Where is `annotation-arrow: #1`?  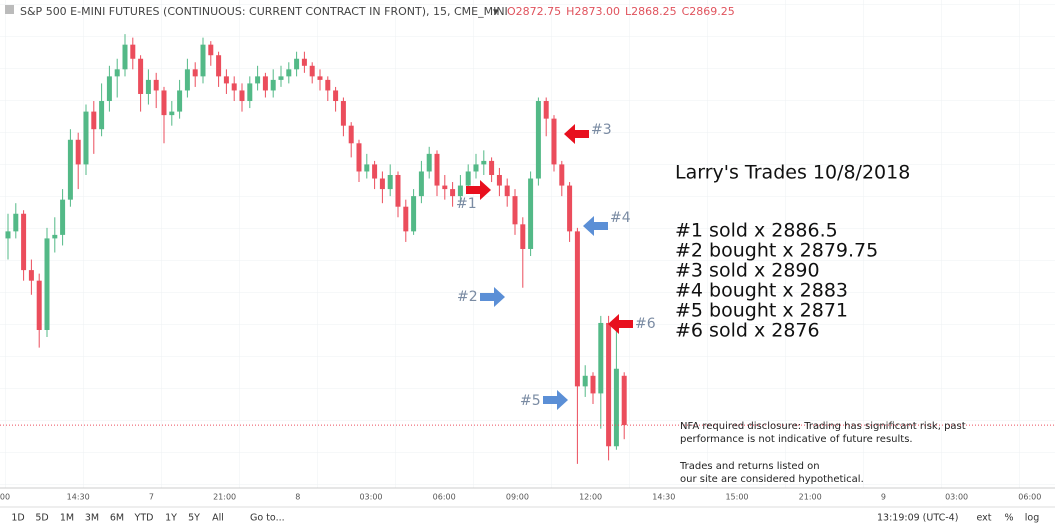
annotation-arrow: #1 is located at coordinates (473, 196).